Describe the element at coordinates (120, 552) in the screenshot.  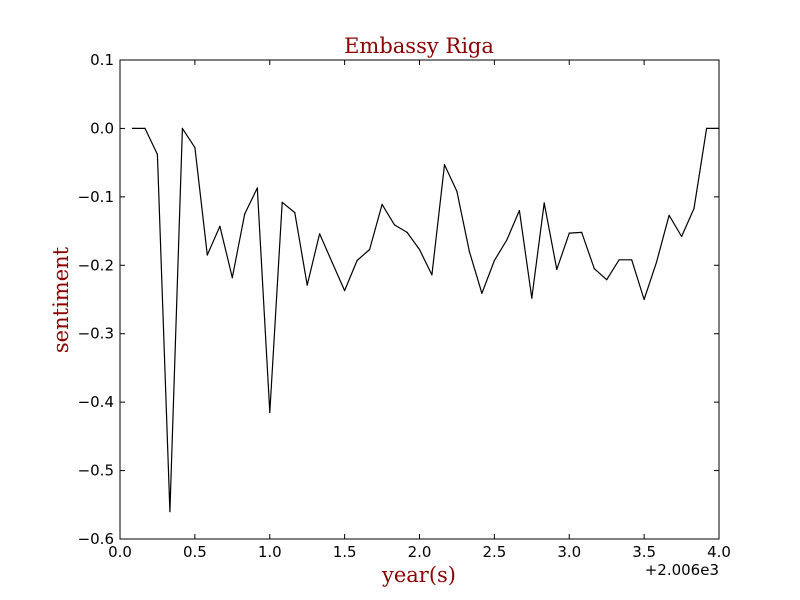
I see `x-tick-label: 0.0` at that location.